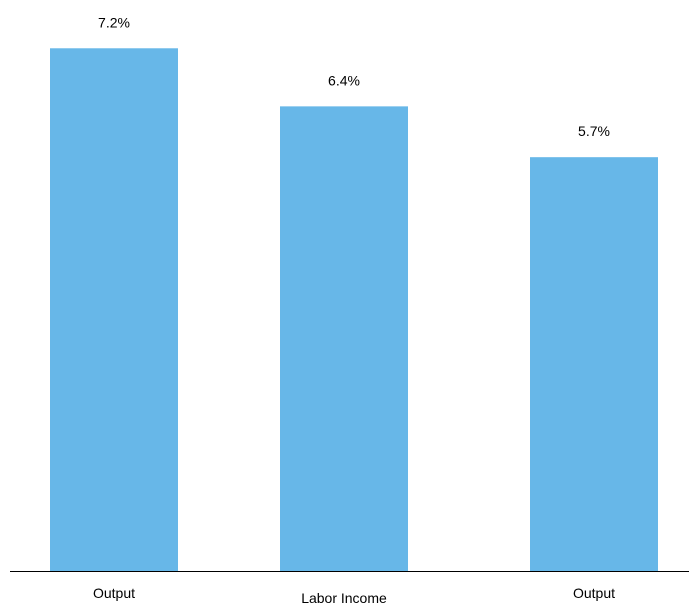  Describe the element at coordinates (344, 598) in the screenshot. I see `category-label-1: Labor Income` at that location.